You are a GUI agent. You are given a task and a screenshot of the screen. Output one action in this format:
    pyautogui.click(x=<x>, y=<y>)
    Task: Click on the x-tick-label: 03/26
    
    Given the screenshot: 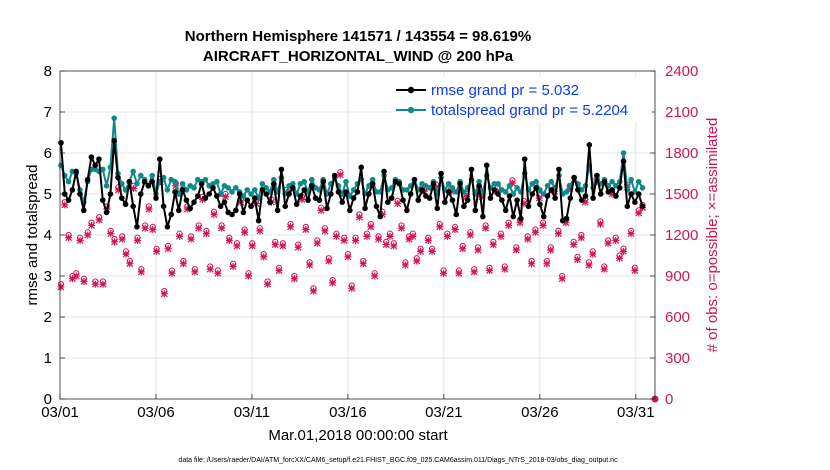 What is the action you would take?
    pyautogui.click(x=540, y=412)
    